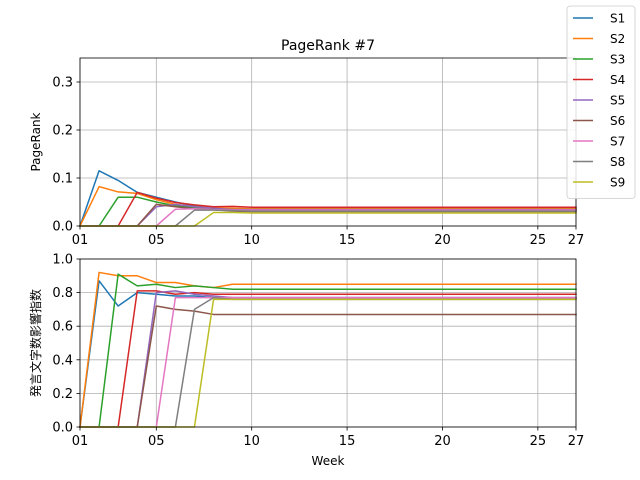  What do you see at coordinates (538, 240) in the screenshot?
I see `pagerank-x-tick-label: 25` at bounding box center [538, 240].